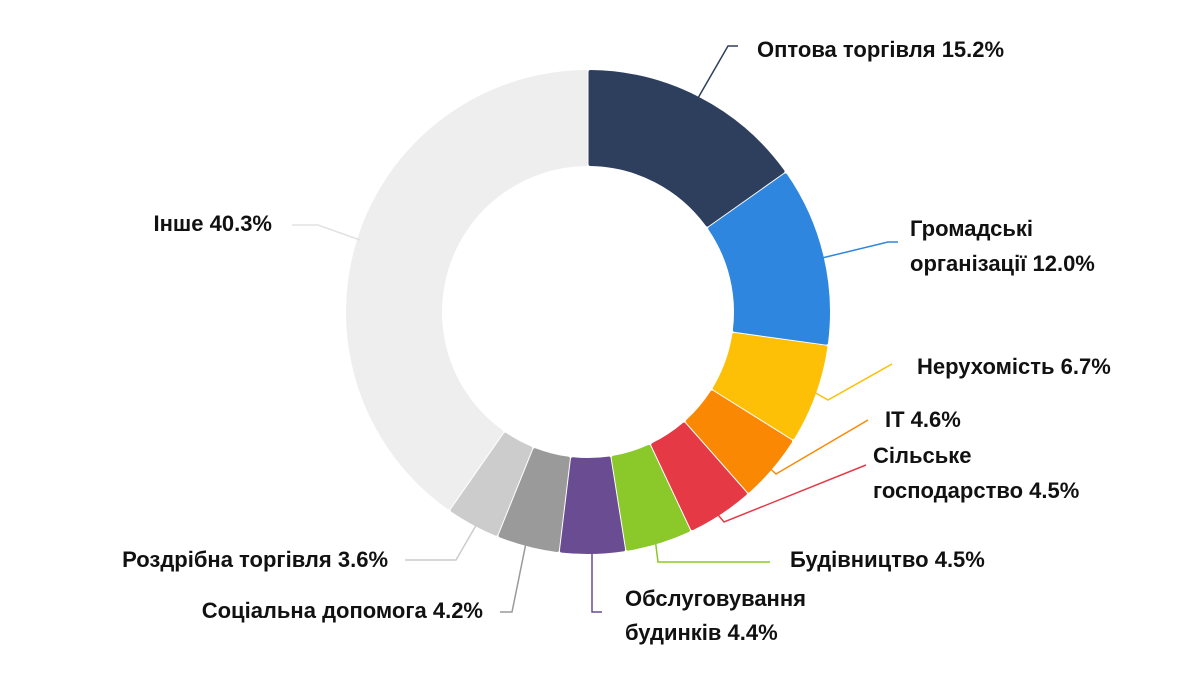 The width and height of the screenshot is (1200, 678). What do you see at coordinates (971, 228) in the screenshot?
I see `slice-label-line: Громадські` at bounding box center [971, 228].